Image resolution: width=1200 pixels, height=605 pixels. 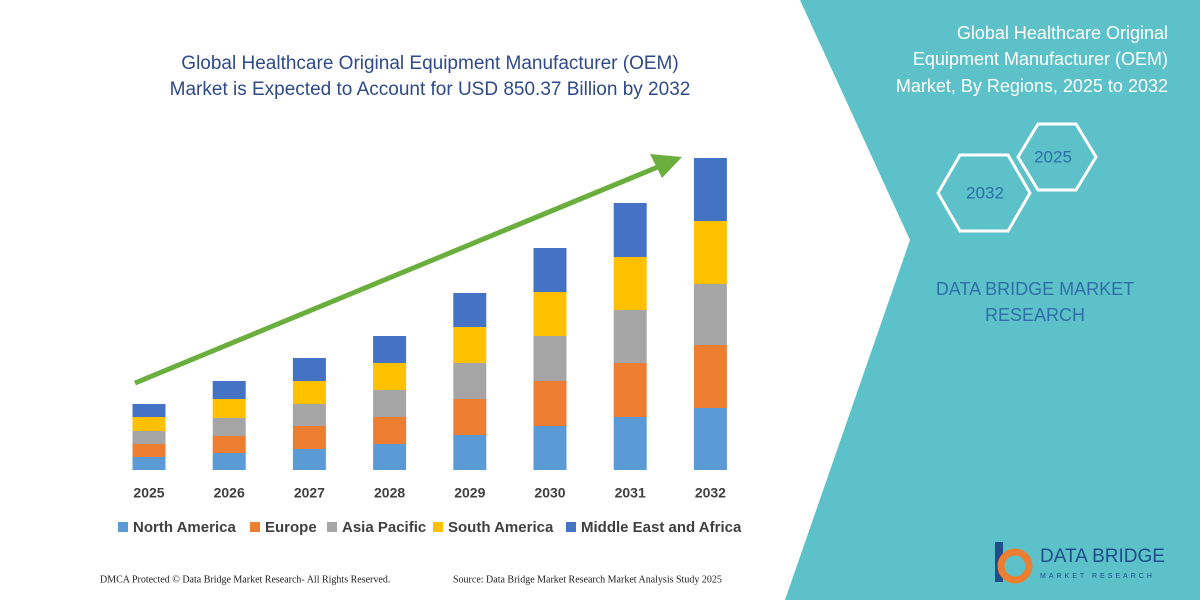 What do you see at coordinates (501, 527) in the screenshot?
I see `legend-label: South America` at bounding box center [501, 527].